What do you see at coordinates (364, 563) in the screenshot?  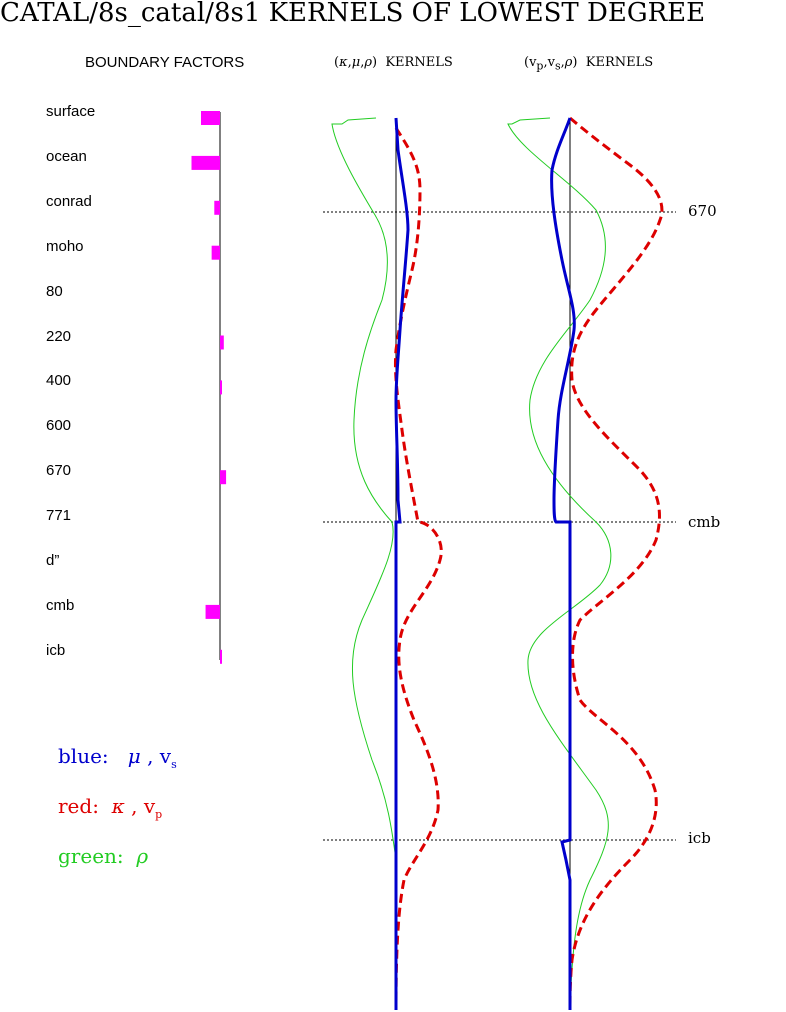 I see `kmr-rho-curve` at bounding box center [364, 563].